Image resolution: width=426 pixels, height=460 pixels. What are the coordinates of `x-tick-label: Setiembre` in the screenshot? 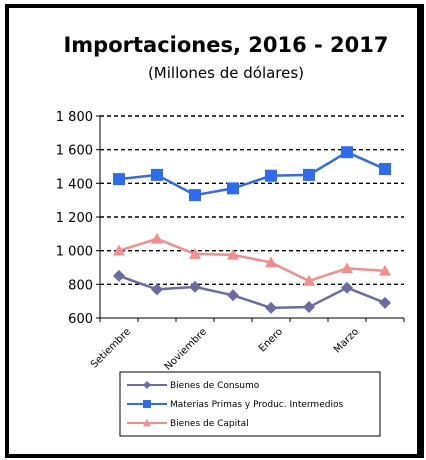 It's located at (111, 348).